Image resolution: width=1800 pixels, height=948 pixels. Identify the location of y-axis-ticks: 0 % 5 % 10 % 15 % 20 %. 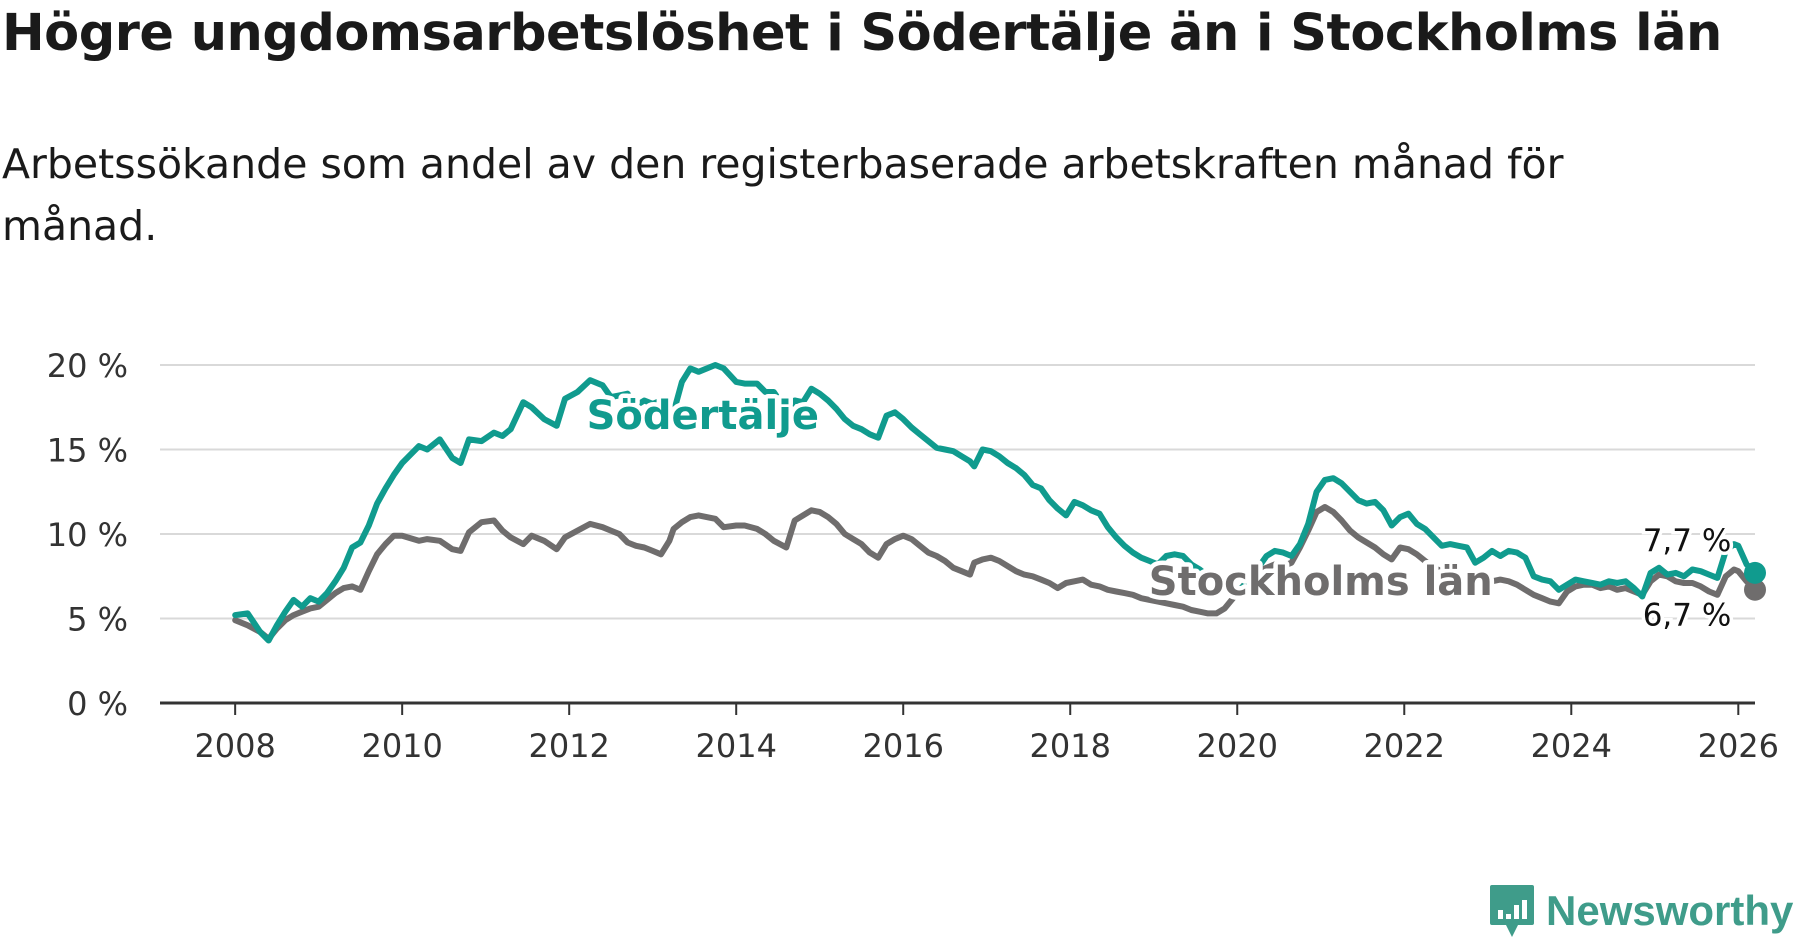
(87, 535).